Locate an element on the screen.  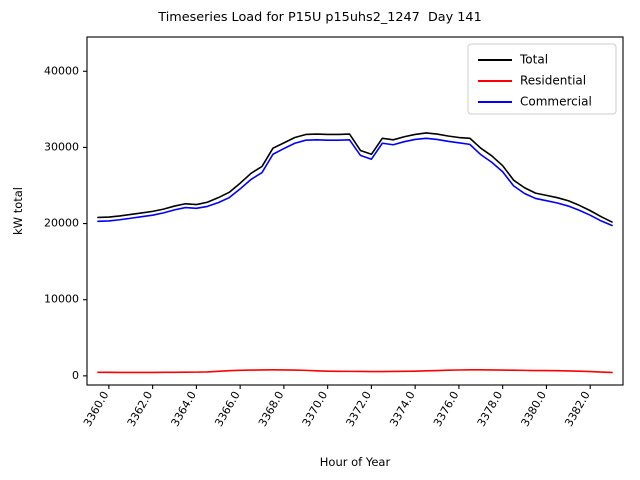
y-tick-label: 10000 is located at coordinates (61, 299).